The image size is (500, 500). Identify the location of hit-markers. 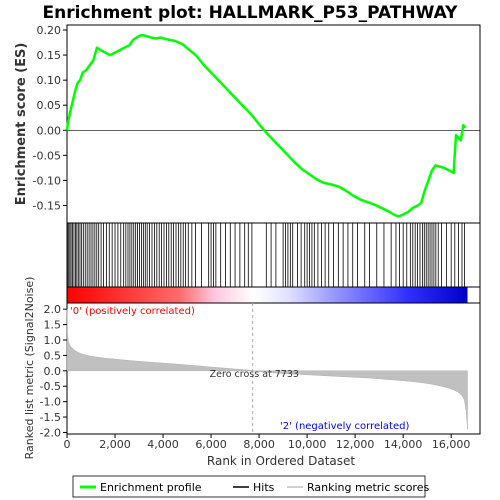
(266, 255).